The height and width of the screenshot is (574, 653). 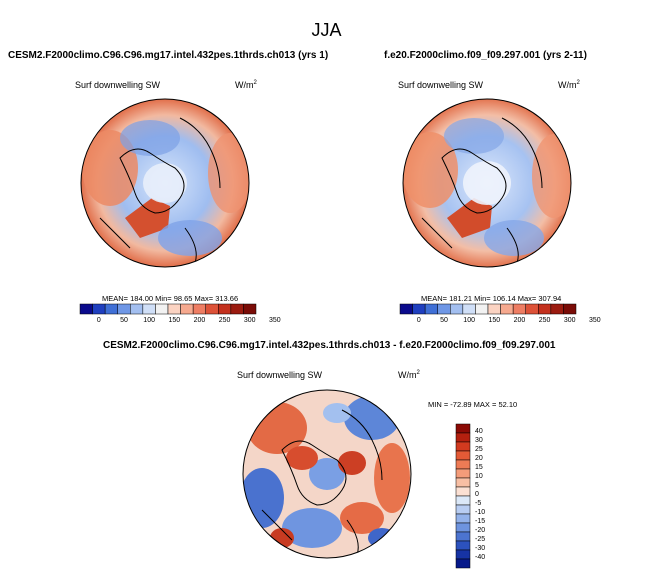 I want to click on panel-1-units: W/m2, so click(x=246, y=85).